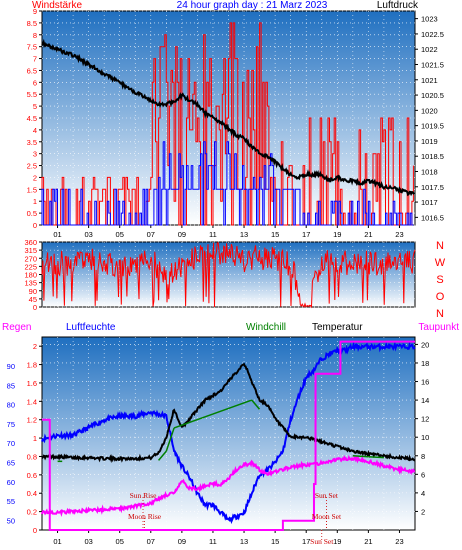 Image resolution: width=462 pixels, height=550 pixels. Describe the element at coordinates (227, 183) in the screenshot. I see `wind-gust-line` at that location.